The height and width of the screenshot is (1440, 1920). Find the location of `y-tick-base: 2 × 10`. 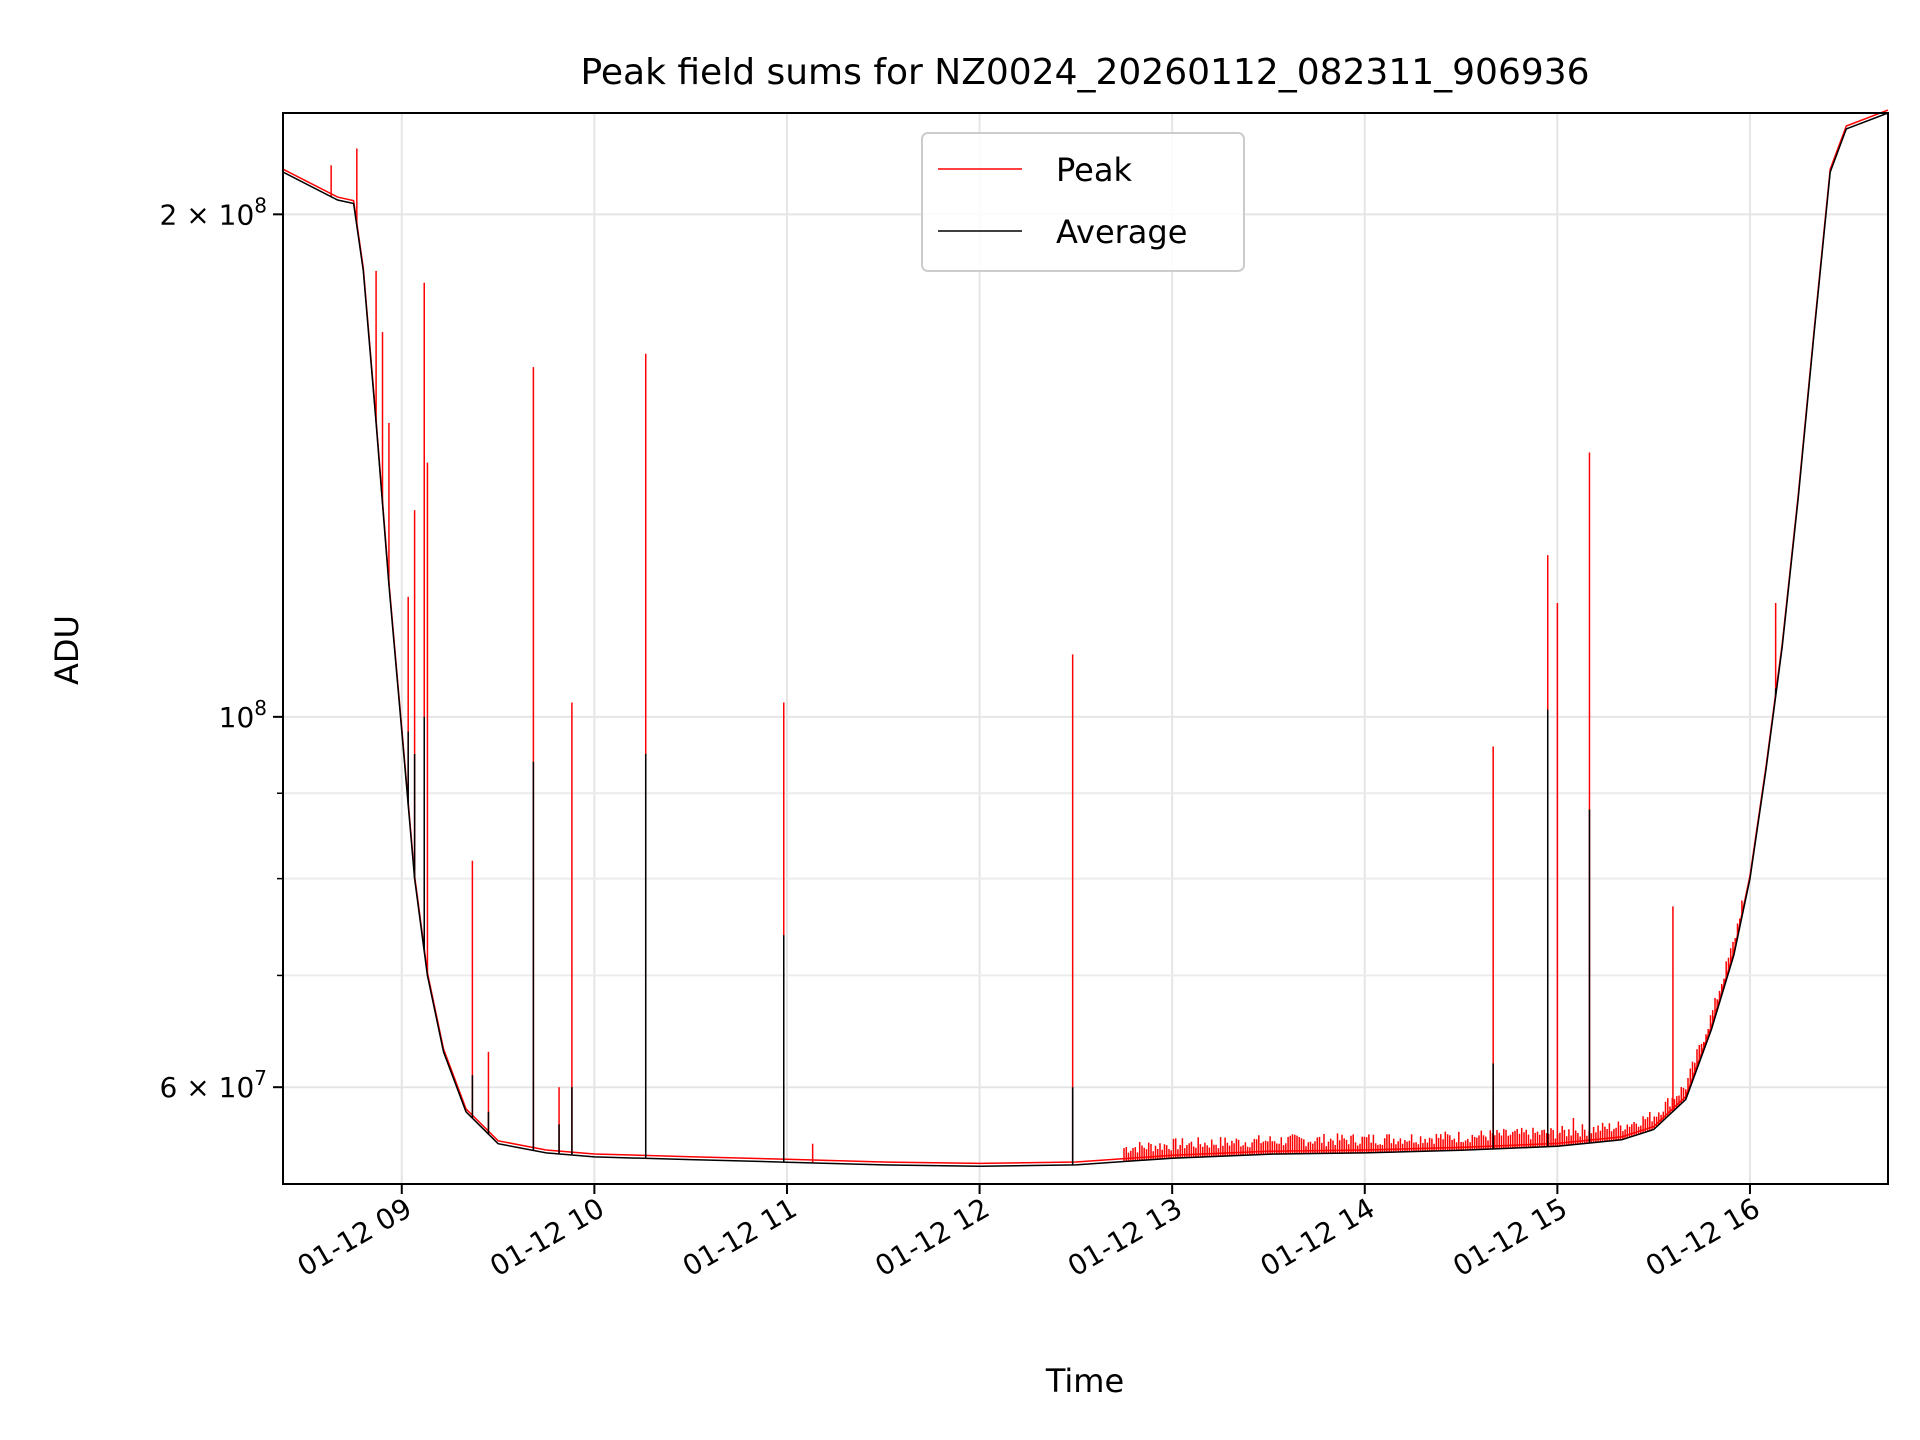

y-tick-base: 2 × 10 is located at coordinates (207, 214).